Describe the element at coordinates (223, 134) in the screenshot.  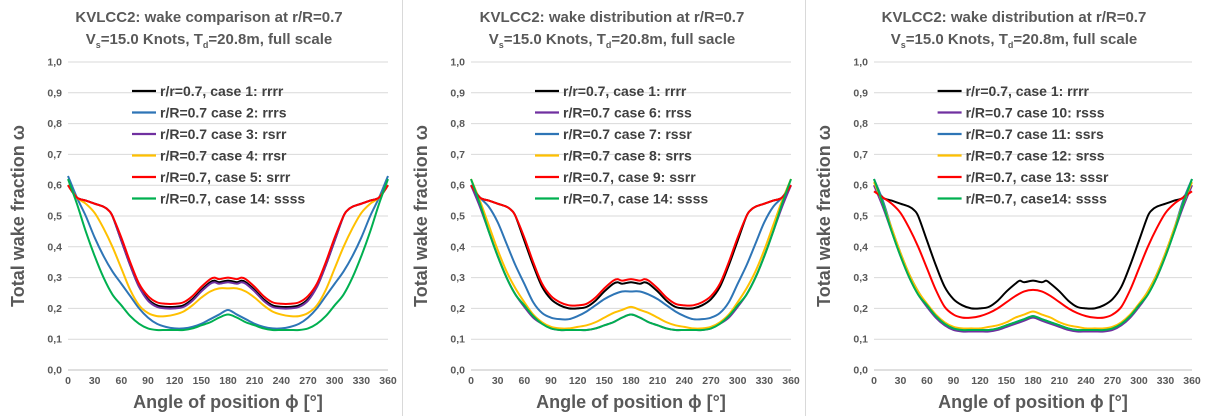
I see `legend-entry: r/R=0.7 case 3: rsrr` at that location.